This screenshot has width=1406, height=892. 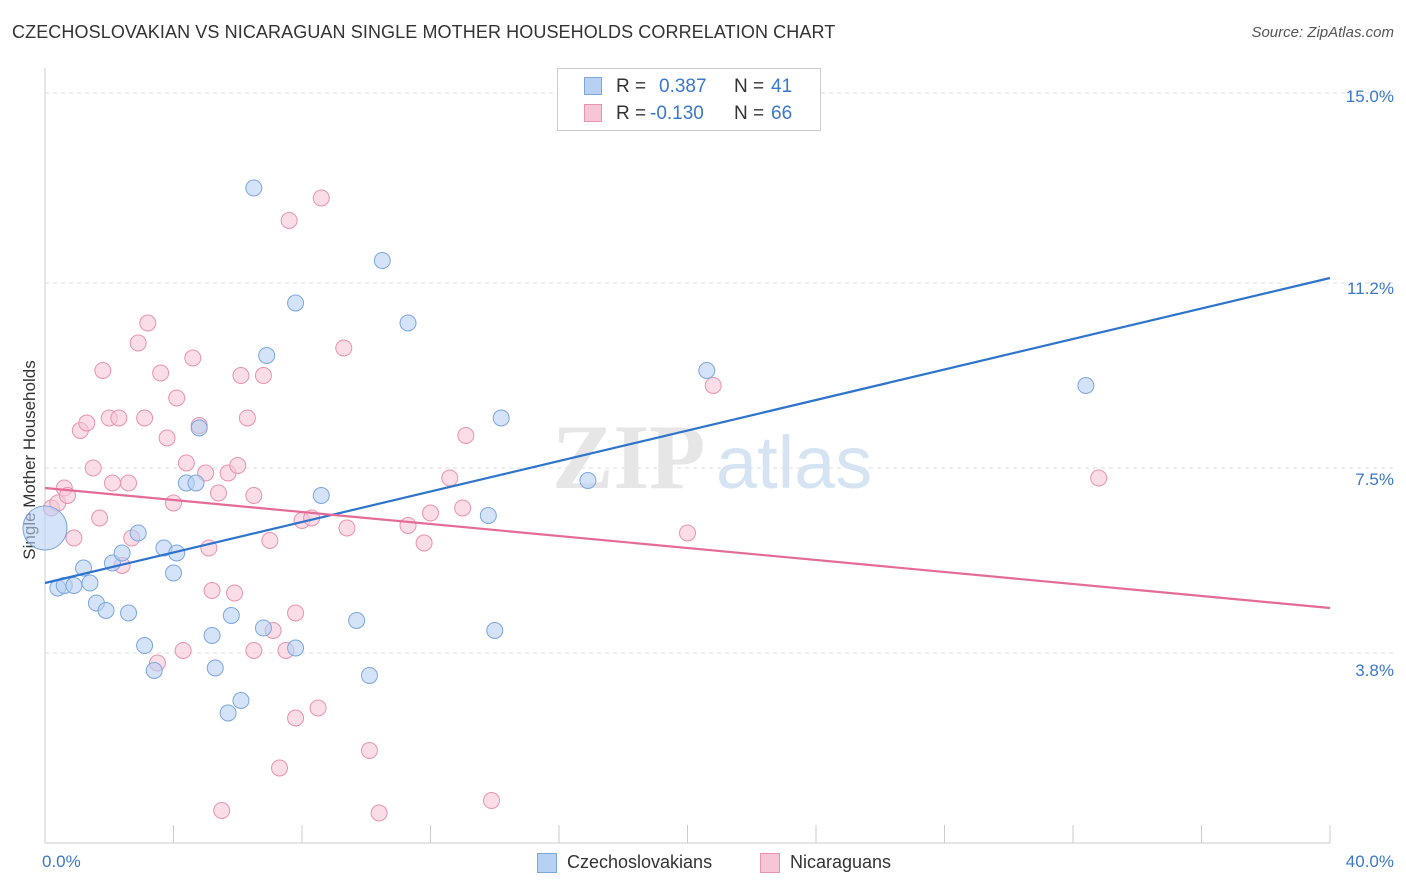 I want to click on x-ticks, so click(x=752, y=834).